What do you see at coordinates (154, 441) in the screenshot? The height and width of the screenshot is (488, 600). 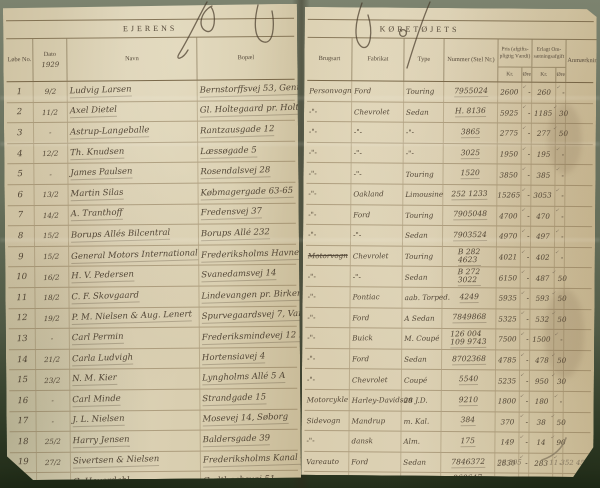 I see `table-row: 18 25/2 Harry Jensen Baldersgade 39` at bounding box center [154, 441].